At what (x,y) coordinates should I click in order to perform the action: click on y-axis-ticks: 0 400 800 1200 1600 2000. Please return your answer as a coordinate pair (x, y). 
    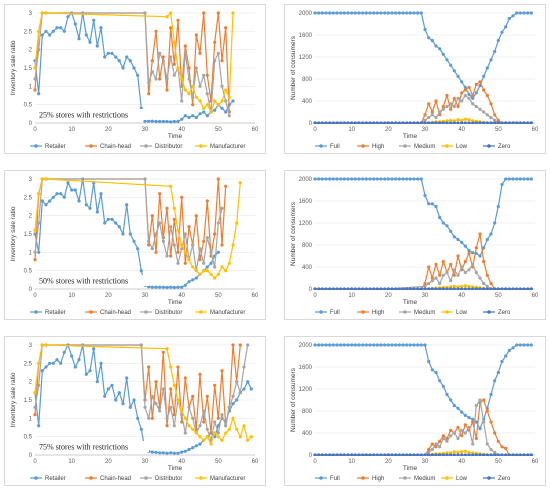
    Looking at the image, I should click on (417, 69).